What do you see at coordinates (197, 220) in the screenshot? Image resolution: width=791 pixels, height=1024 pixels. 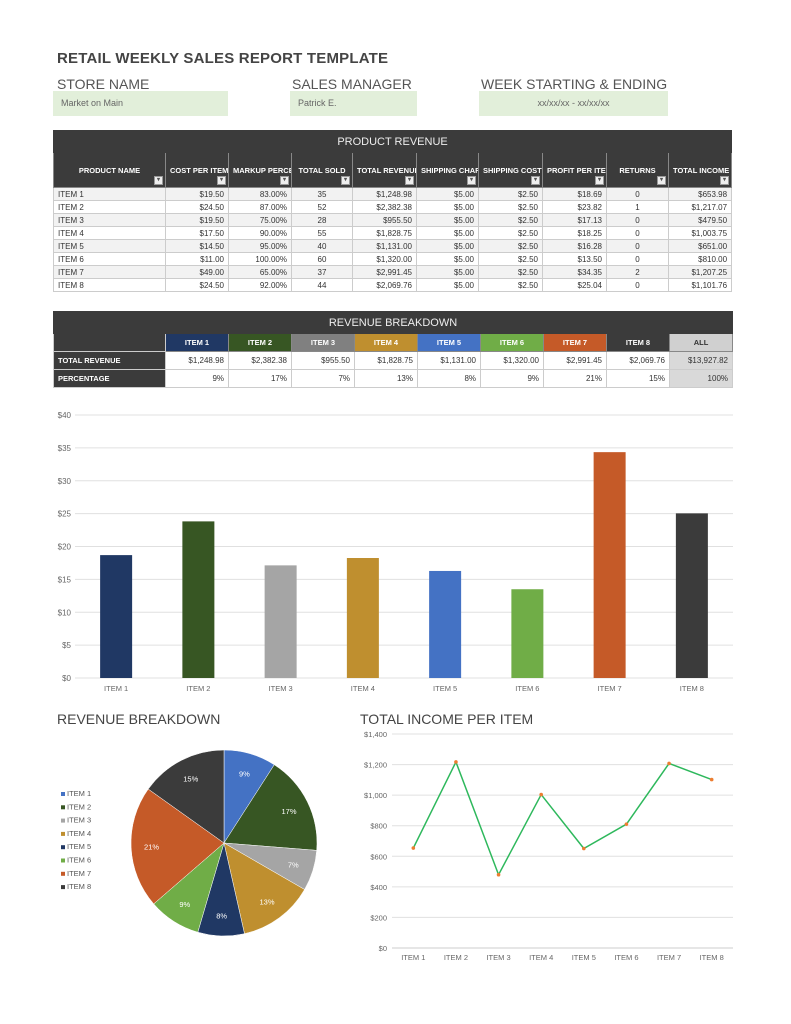 I see `table-cell: $19.50` at bounding box center [197, 220].